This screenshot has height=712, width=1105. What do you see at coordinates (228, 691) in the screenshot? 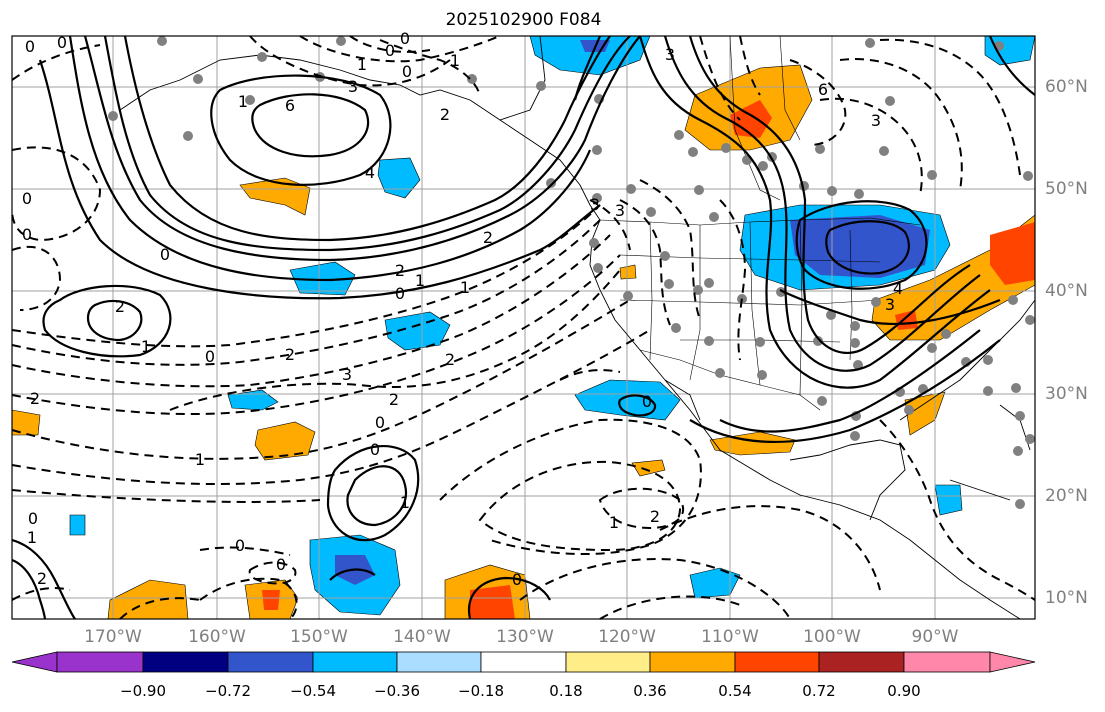
I see `colorbar-tick: −0.72` at bounding box center [228, 691].